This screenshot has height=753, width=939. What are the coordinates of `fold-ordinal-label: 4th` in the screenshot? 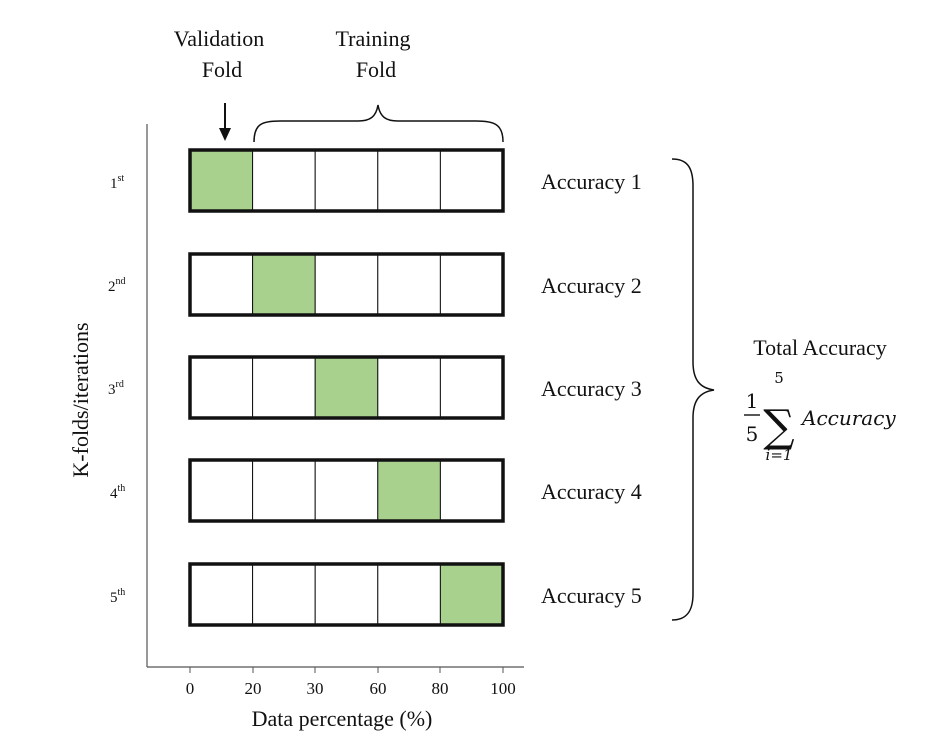 It's located at (117, 492).